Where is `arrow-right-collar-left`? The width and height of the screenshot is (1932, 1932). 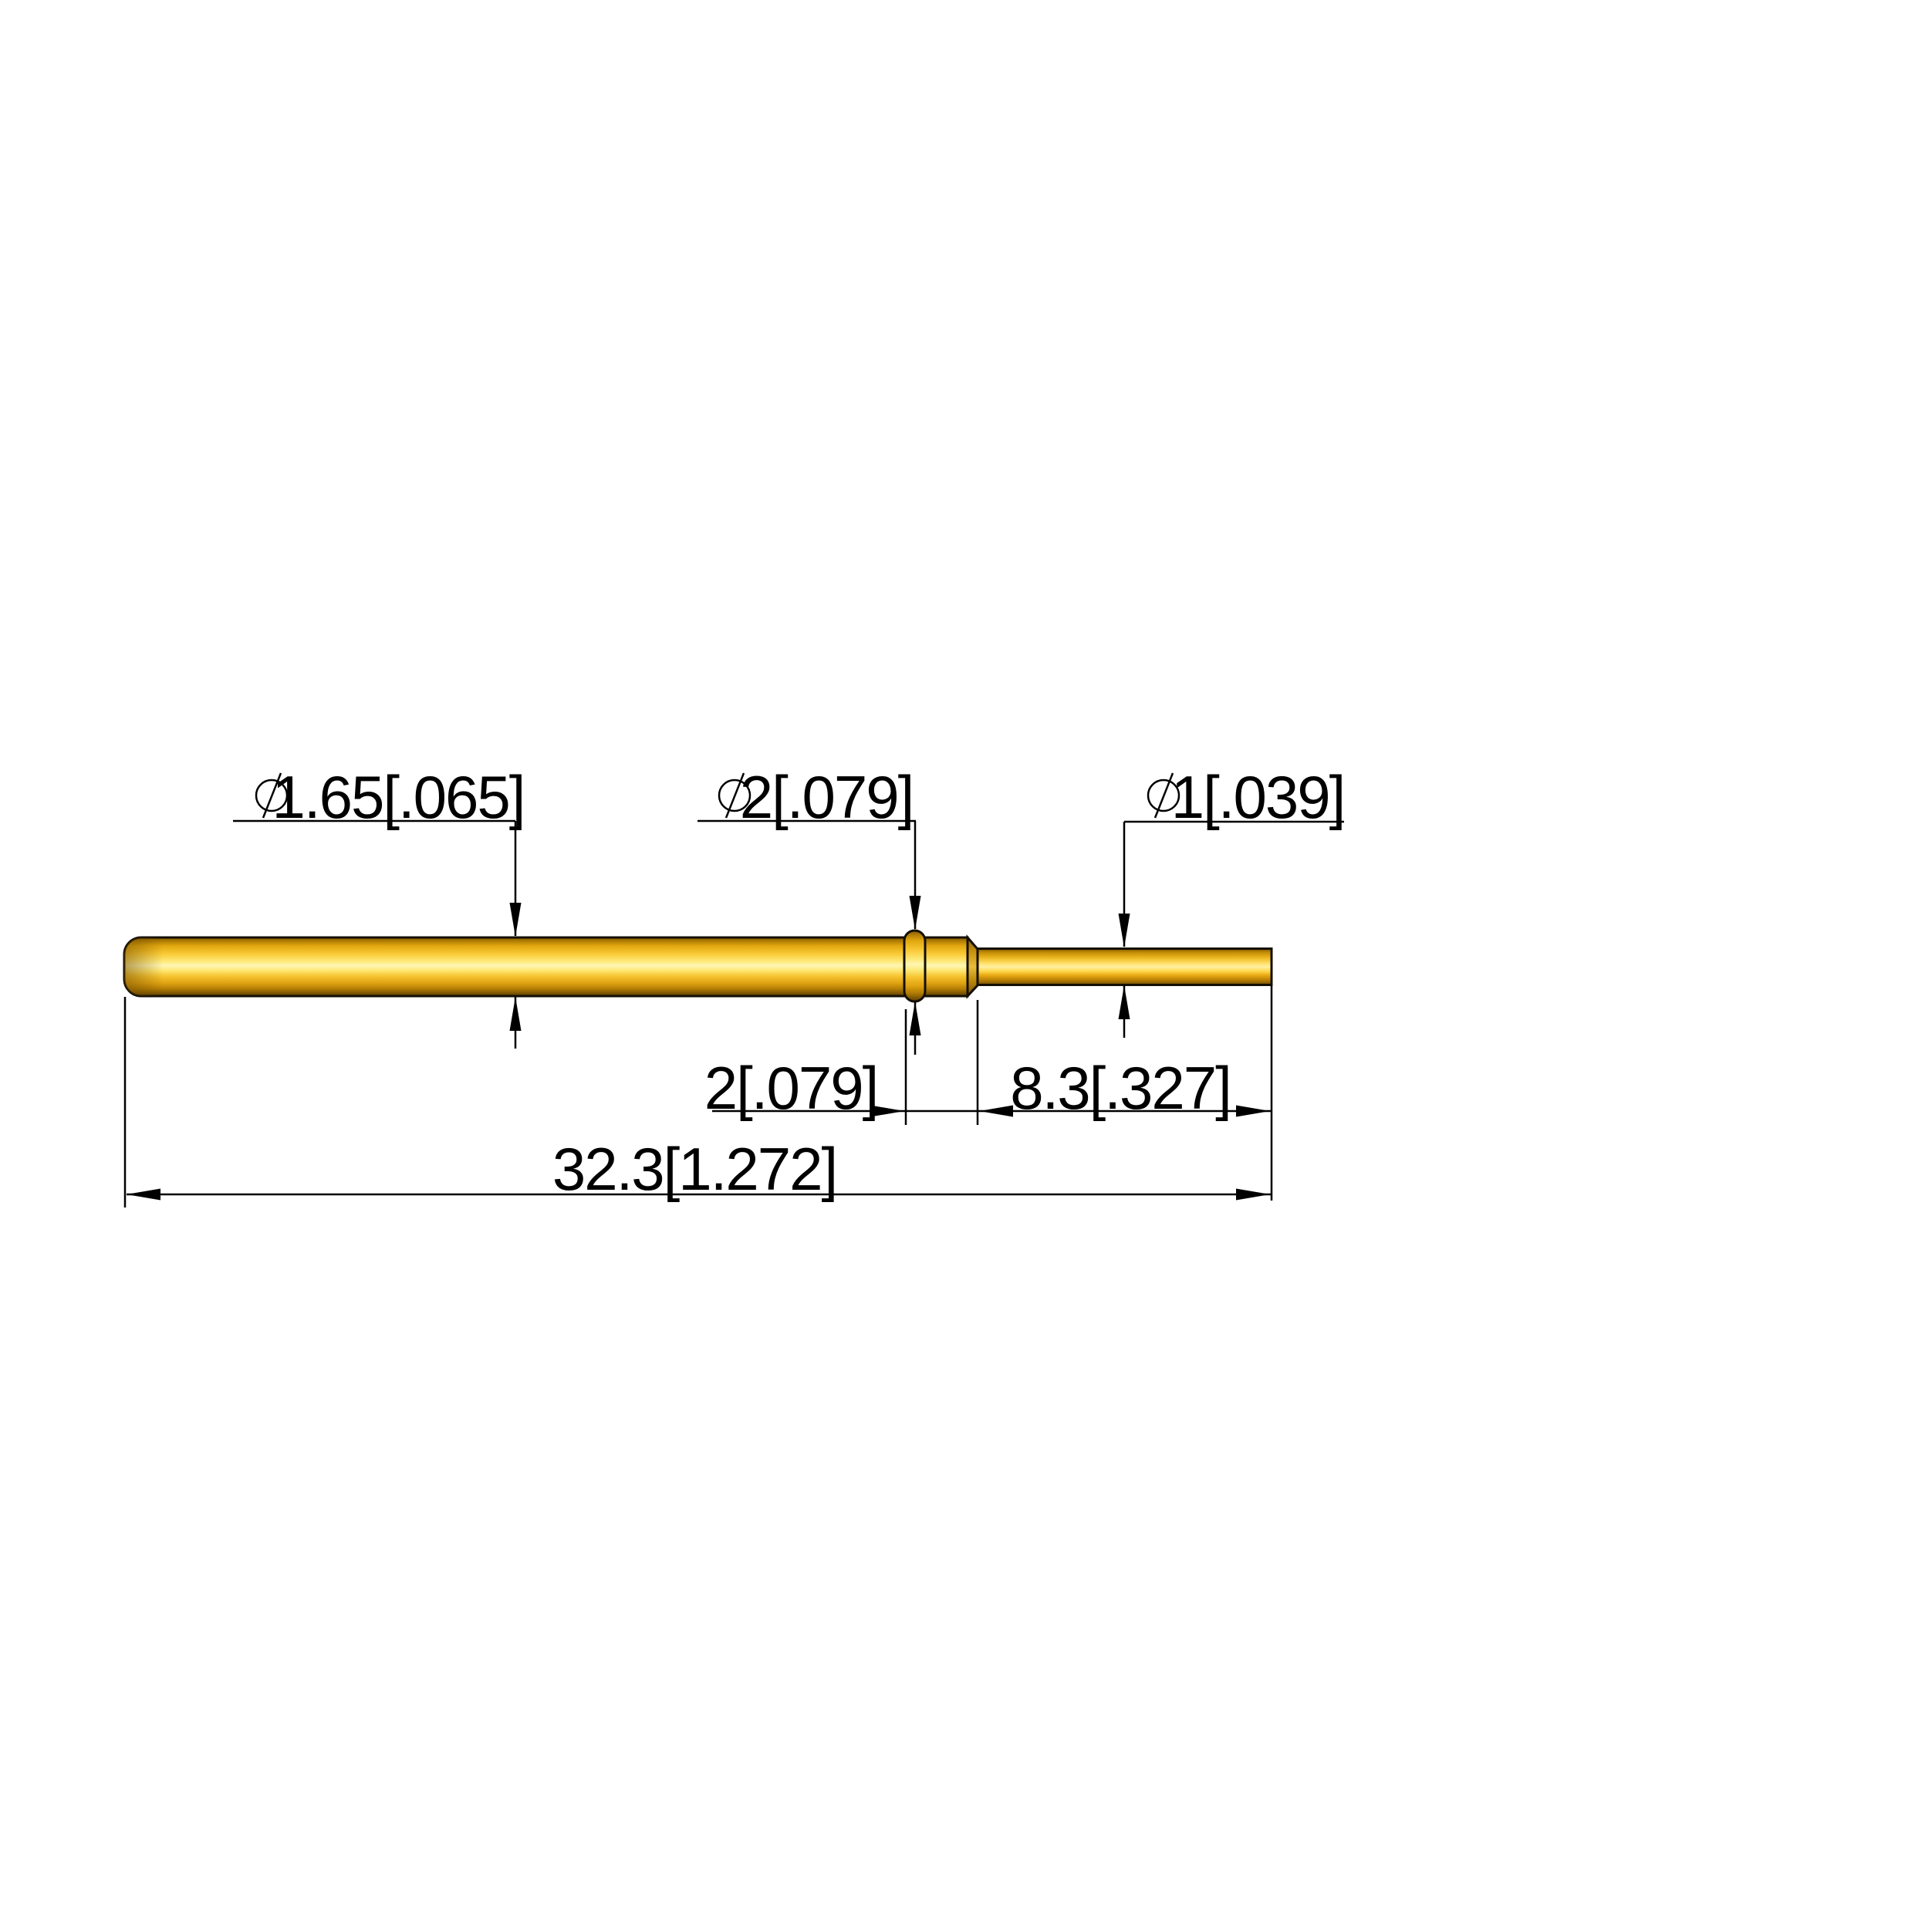
arrow-right-collar-left is located at coordinates (887, 1111).